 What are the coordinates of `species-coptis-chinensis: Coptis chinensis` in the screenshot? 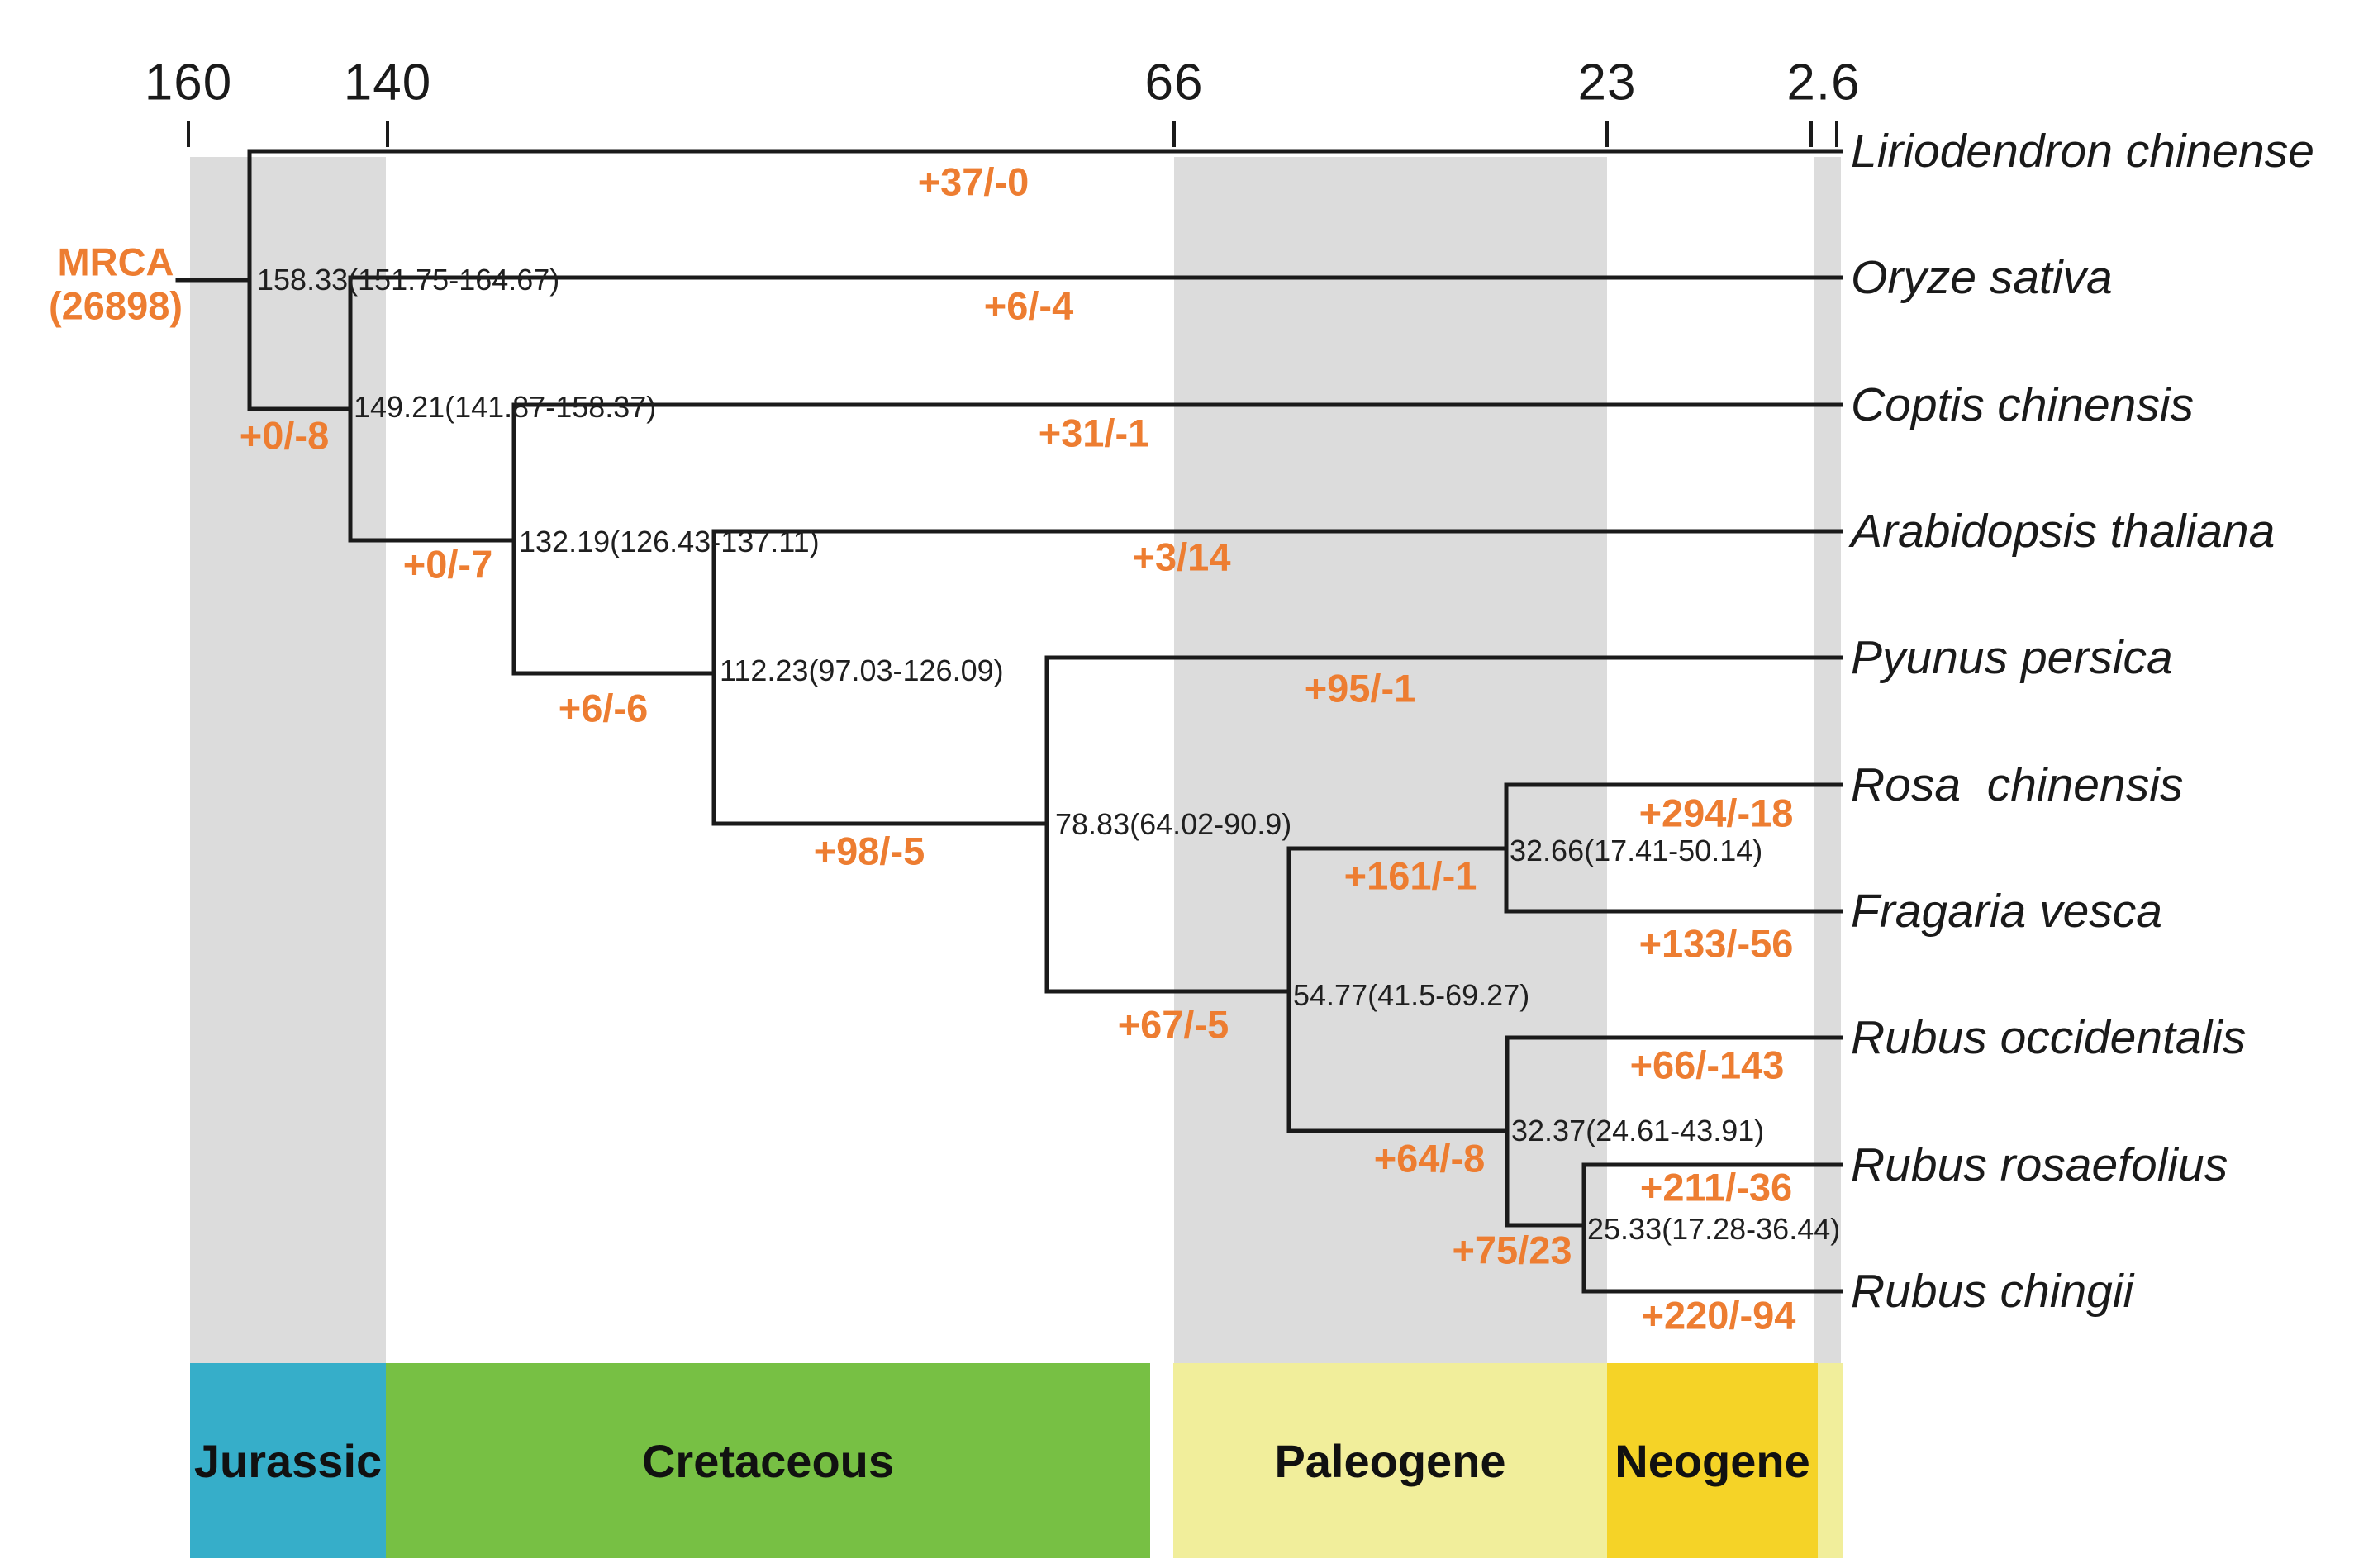 It's located at (2023, 405).